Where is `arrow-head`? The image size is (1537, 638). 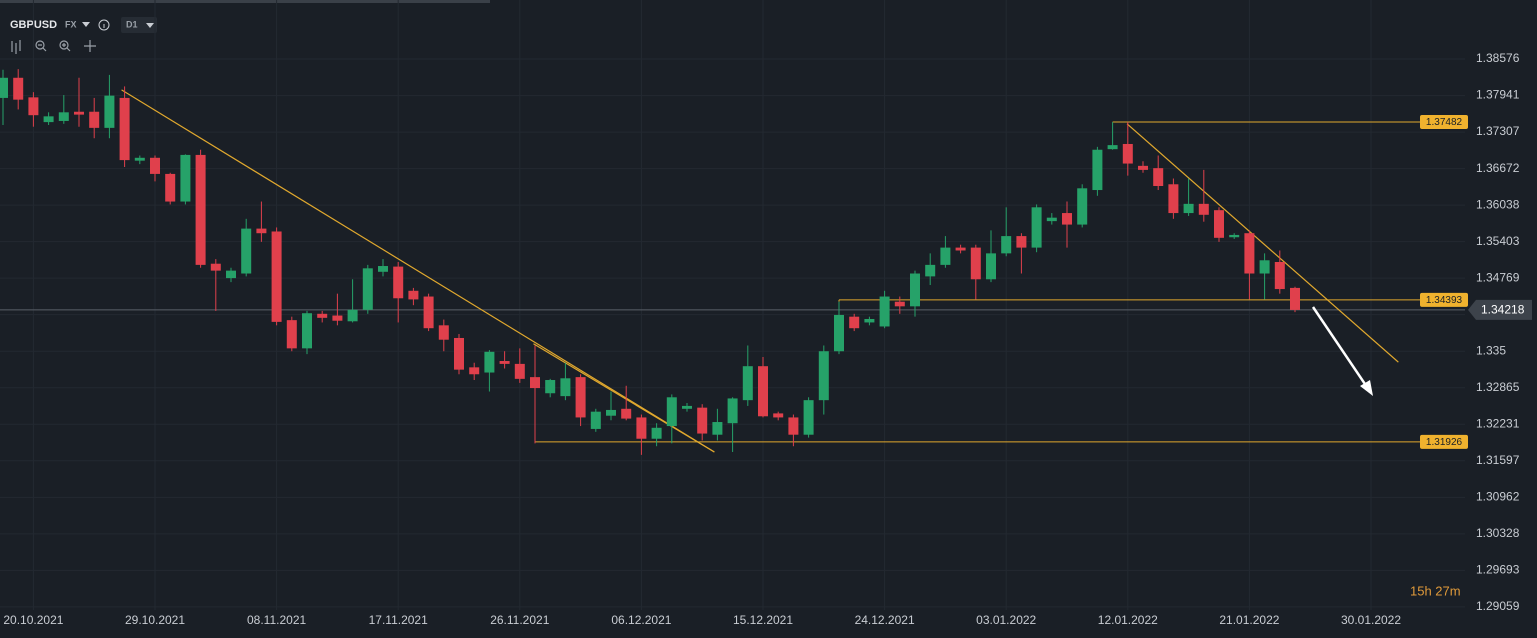 arrow-head is located at coordinates (1366, 388).